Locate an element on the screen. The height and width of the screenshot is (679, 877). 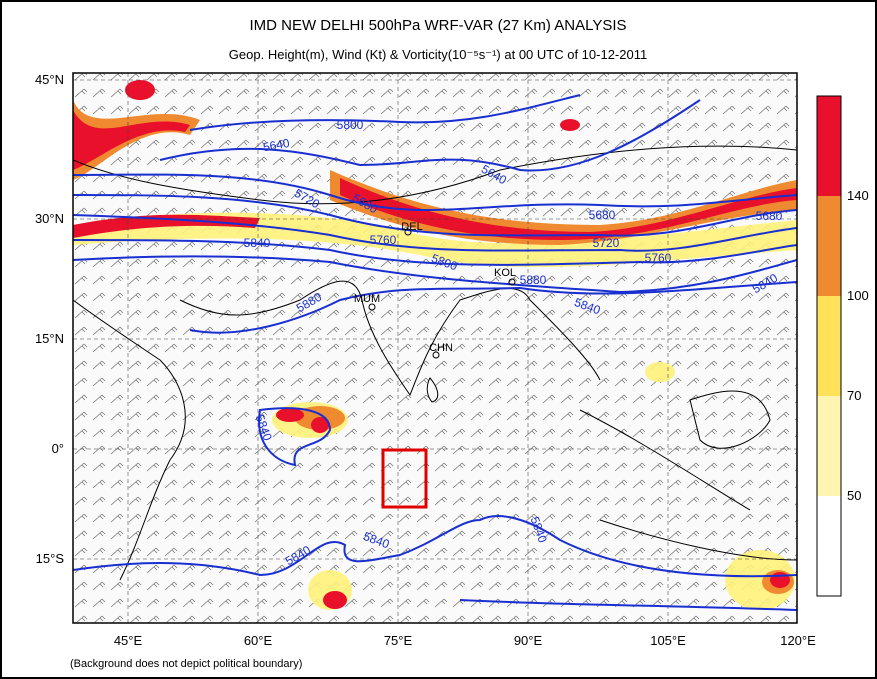
contour-label: 5640 is located at coordinates (276, 145).